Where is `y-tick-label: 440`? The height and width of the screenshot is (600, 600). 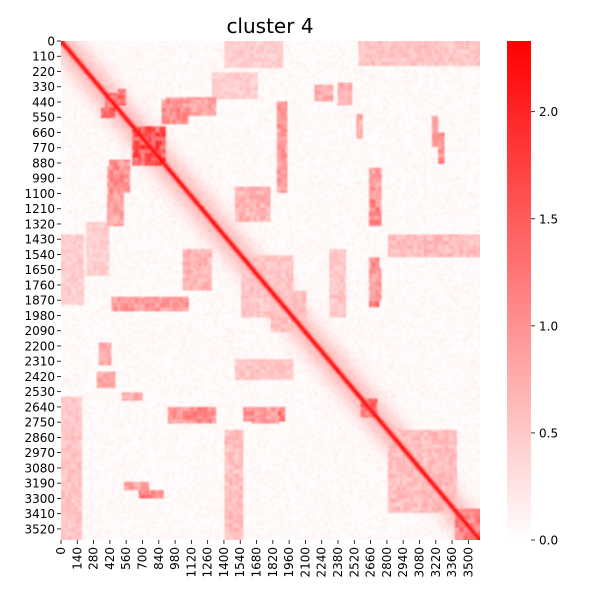 y-tick-label: 440 is located at coordinates (43, 102).